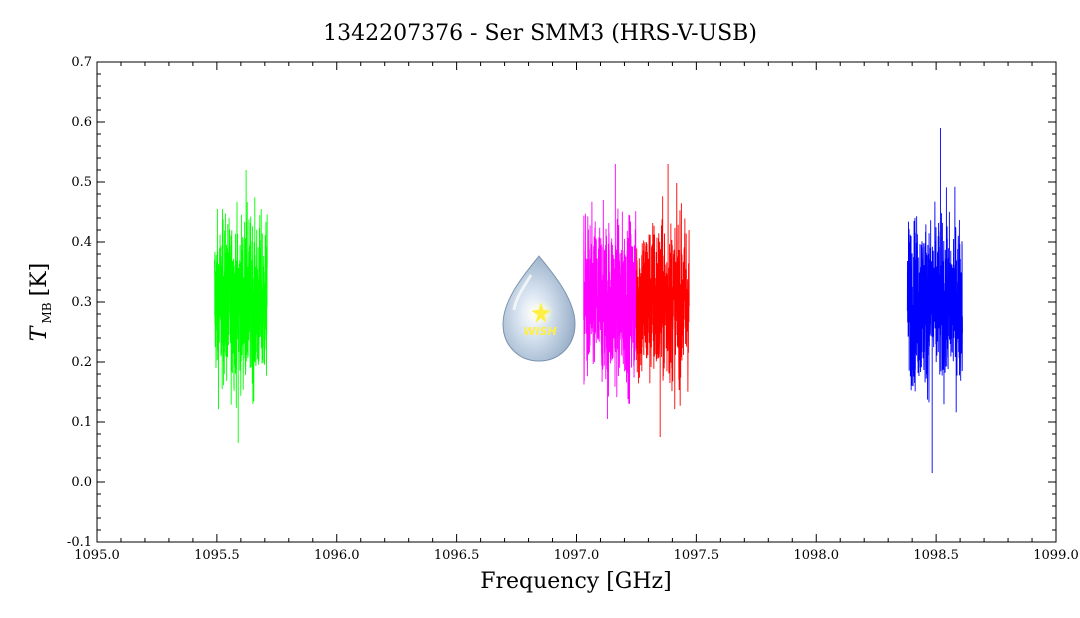  Describe the element at coordinates (540, 33) in the screenshot. I see `chart-title: 1342207376 - Ser SMM3 (HRS-V-USB)` at that location.